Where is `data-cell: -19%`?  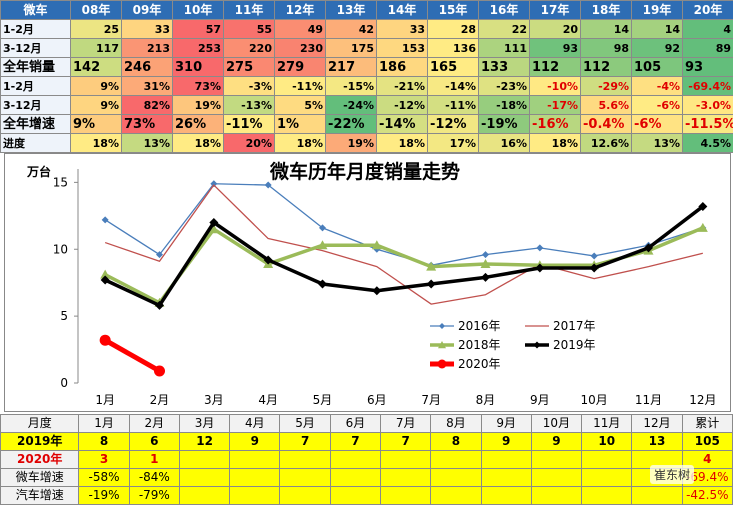 data-cell: -19% is located at coordinates (104, 495).